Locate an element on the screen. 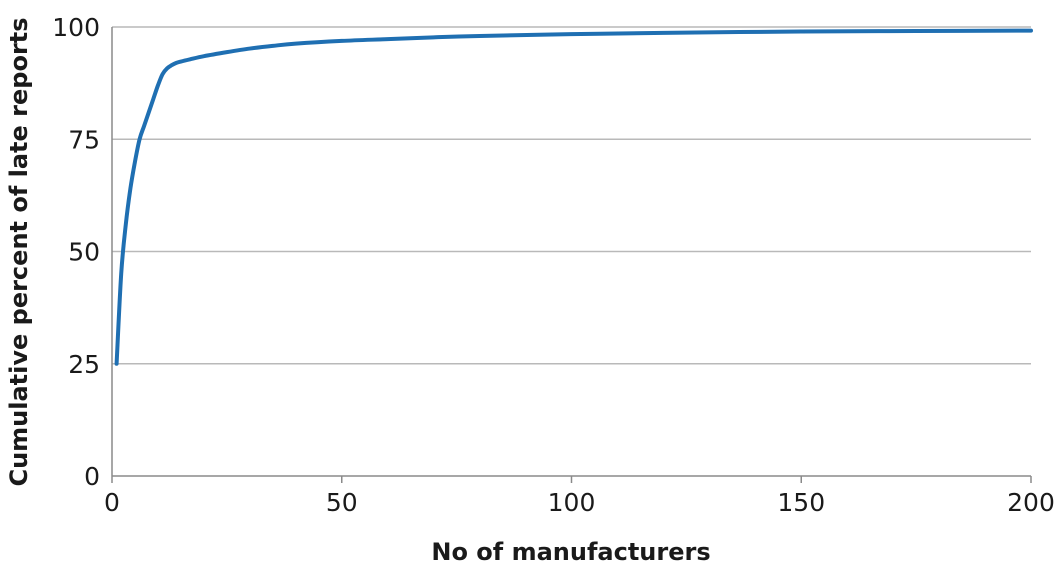 This screenshot has width=1058, height=573. x-tick-label: 200 is located at coordinates (1031, 502).